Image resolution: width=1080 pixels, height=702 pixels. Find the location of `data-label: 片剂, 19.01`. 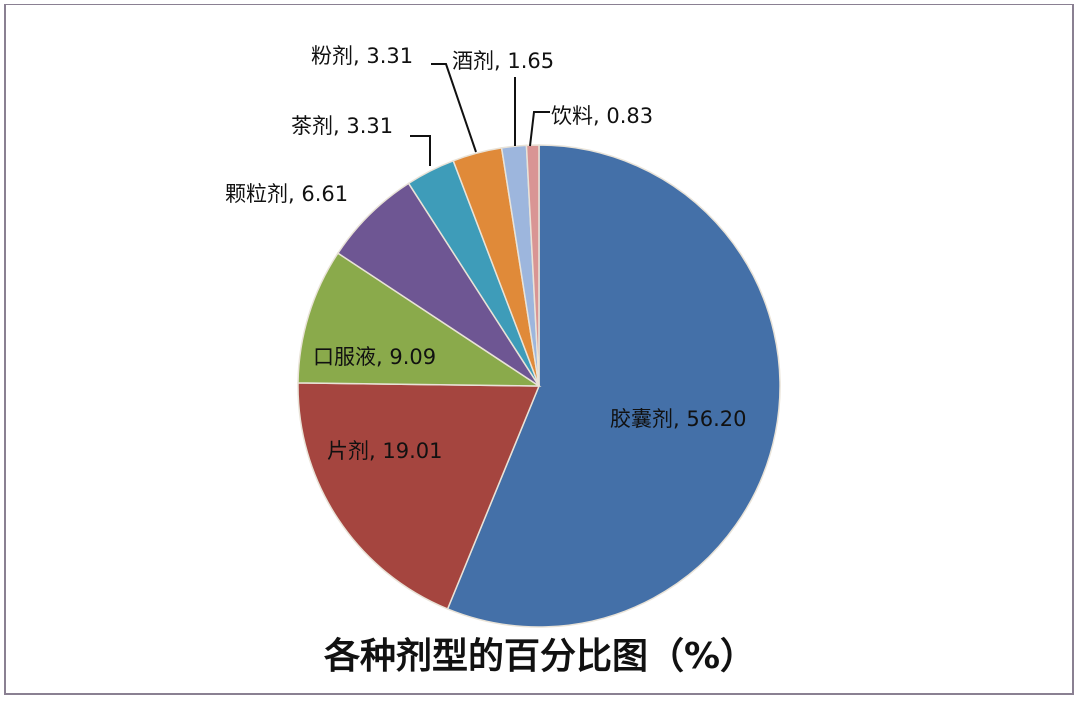

data-label: 片剂, 19.01 is located at coordinates (384, 451).